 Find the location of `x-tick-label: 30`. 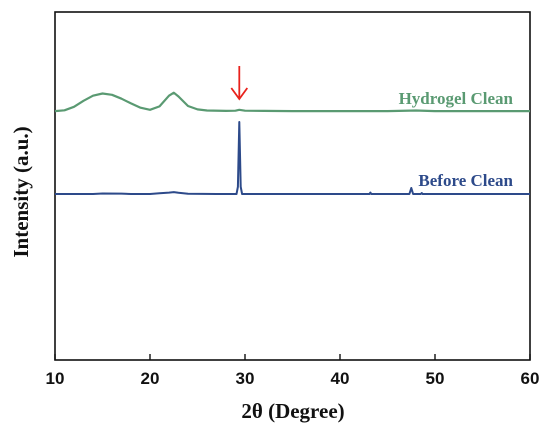

x-tick-label: 30 is located at coordinates (245, 378).